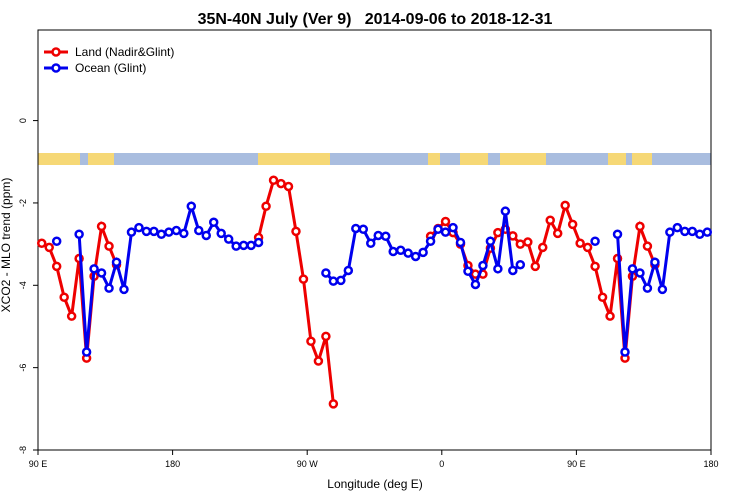 Image resolution: width=750 pixels, height=500 pixels. Describe the element at coordinates (23, 120) in the screenshot. I see `y-tick-label: 0` at that location.